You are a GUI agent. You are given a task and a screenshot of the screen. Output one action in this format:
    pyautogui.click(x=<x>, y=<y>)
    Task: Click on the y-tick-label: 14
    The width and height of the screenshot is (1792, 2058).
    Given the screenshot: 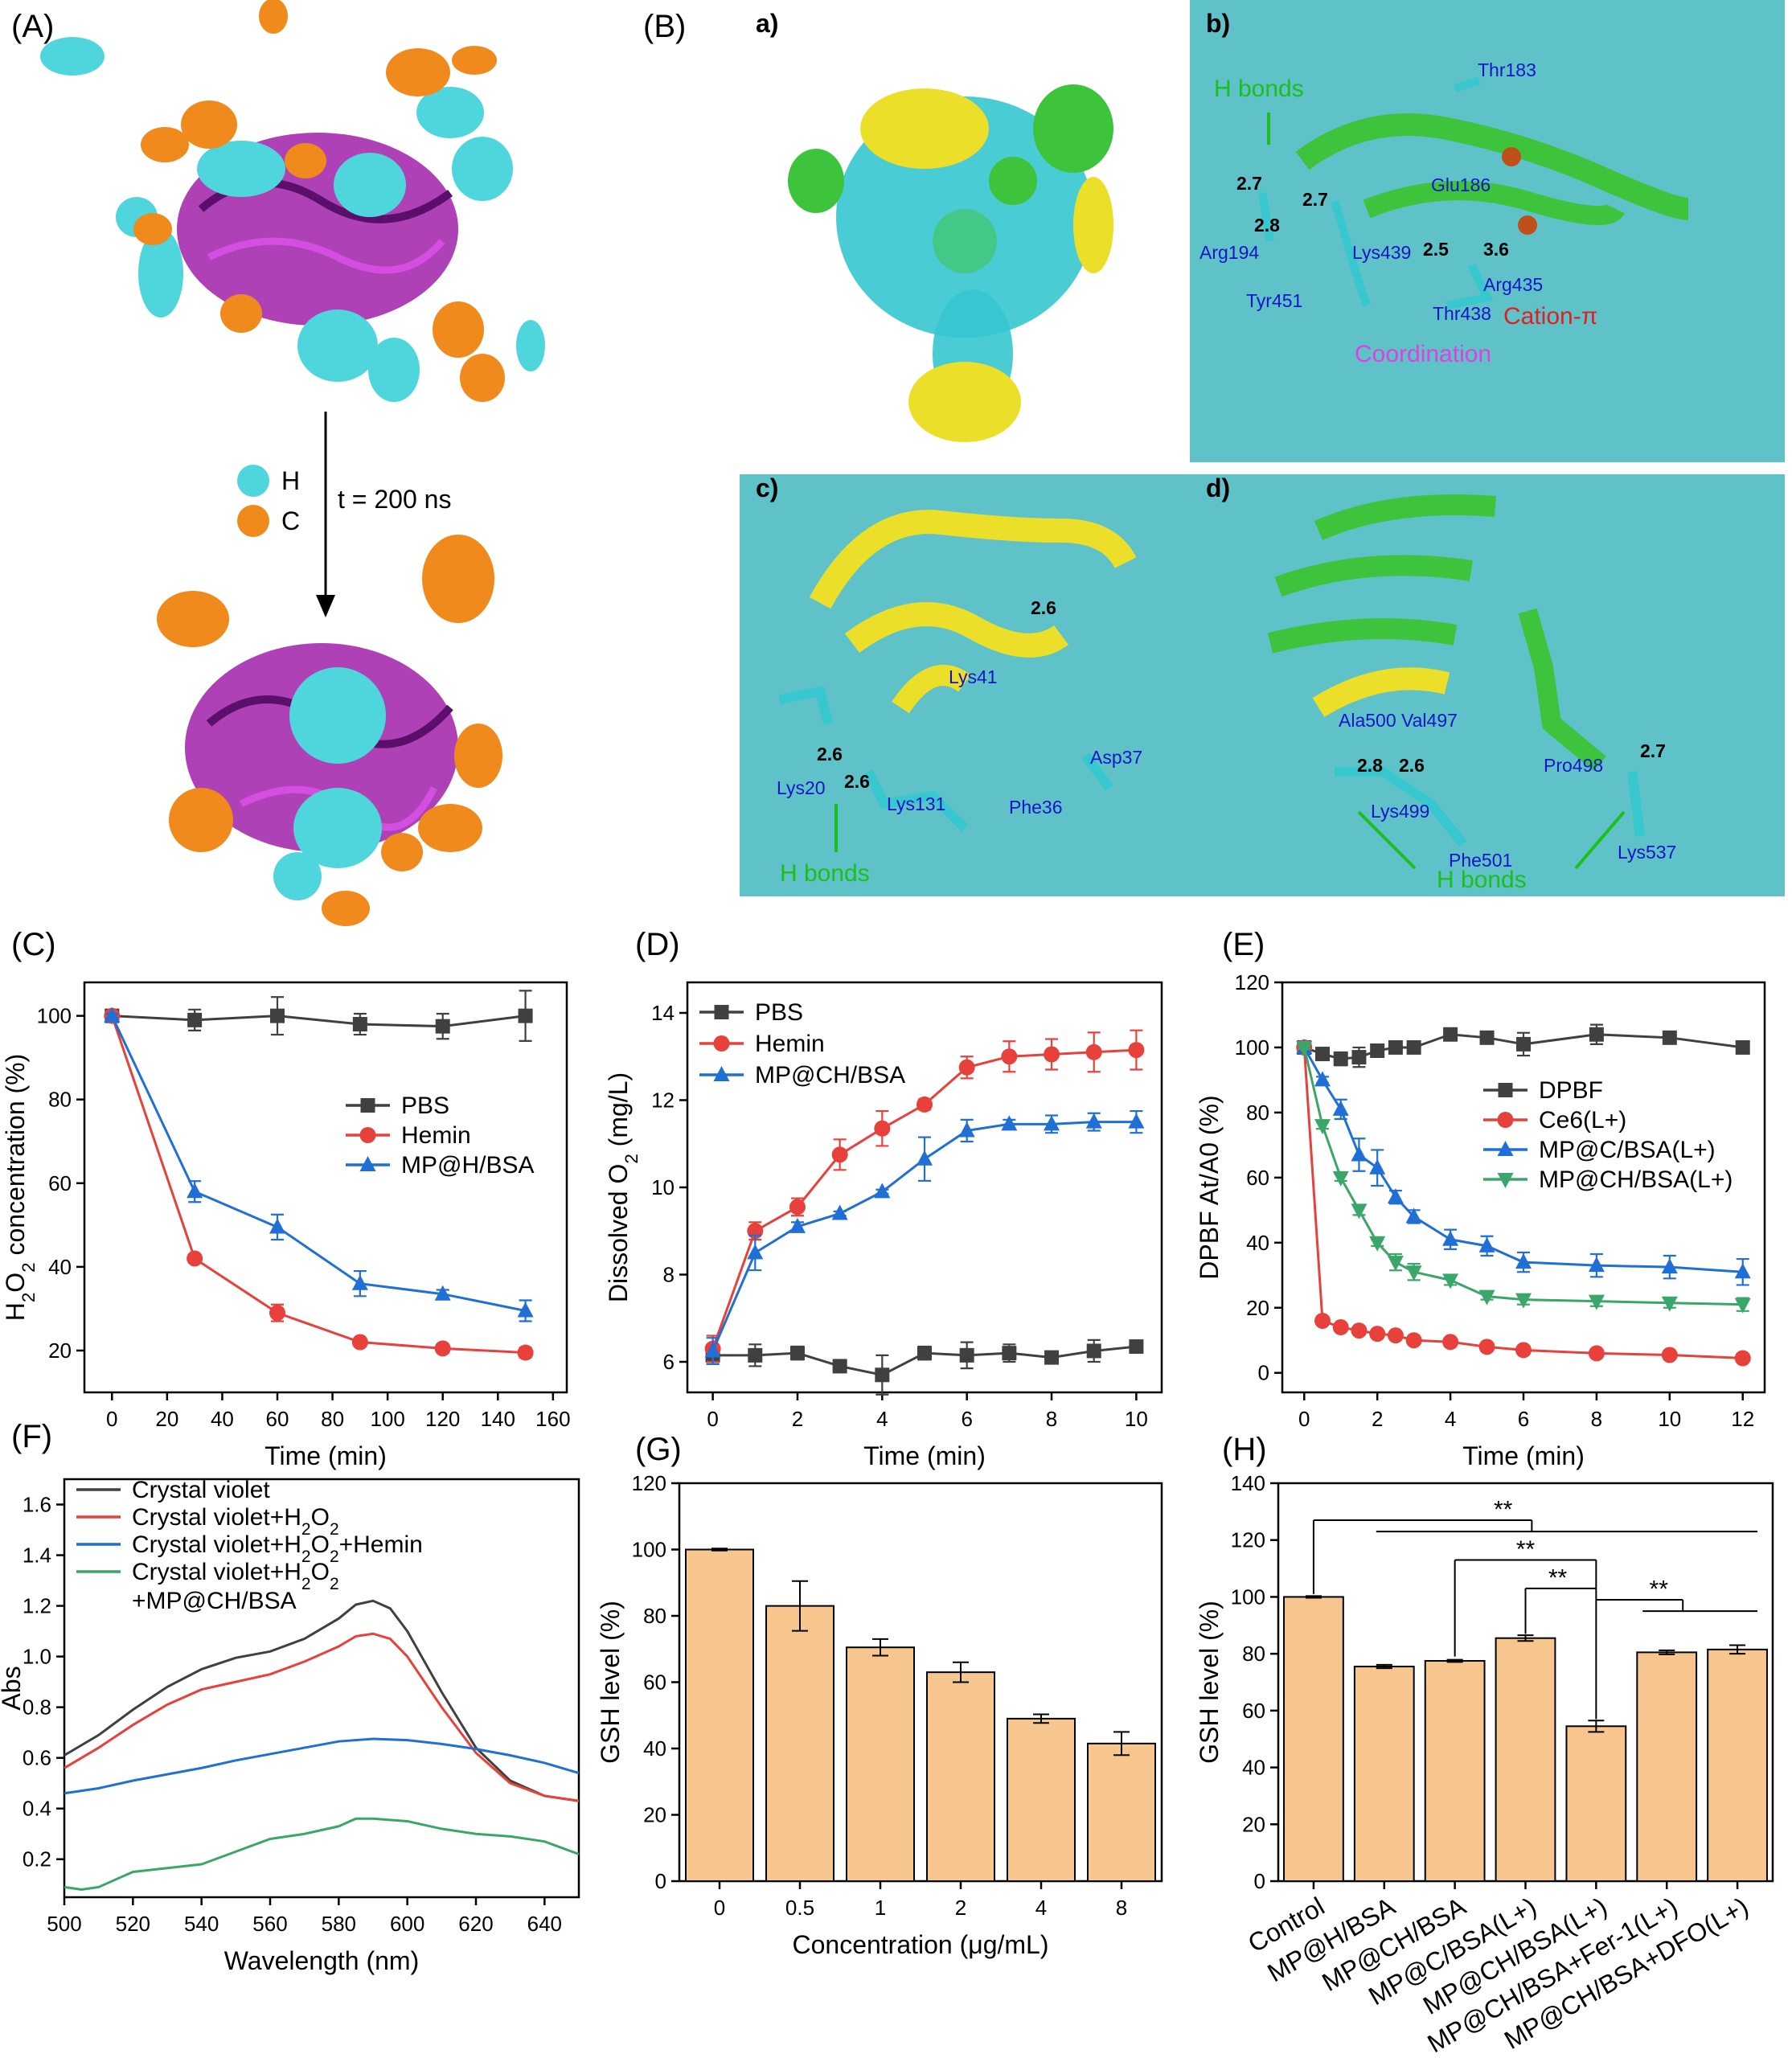 What is the action you would take?
    pyautogui.click(x=663, y=1013)
    